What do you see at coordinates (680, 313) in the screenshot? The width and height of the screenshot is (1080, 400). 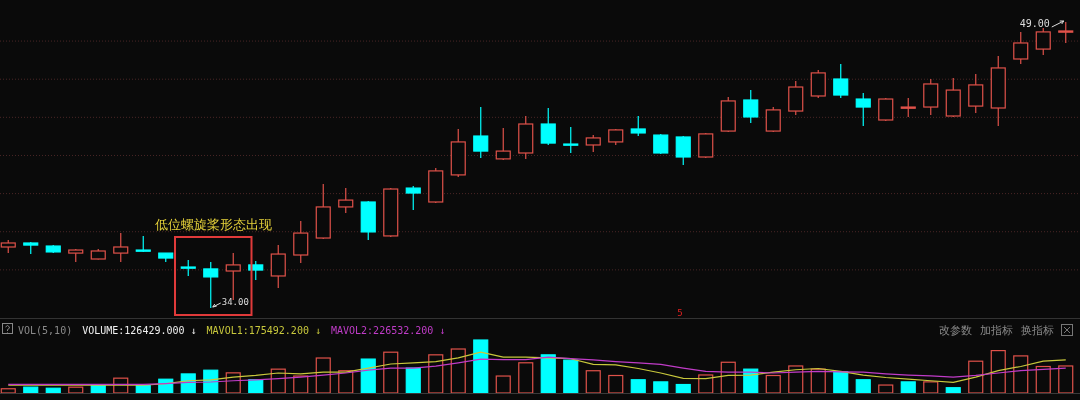 I see `annotation: 5` at bounding box center [680, 313].